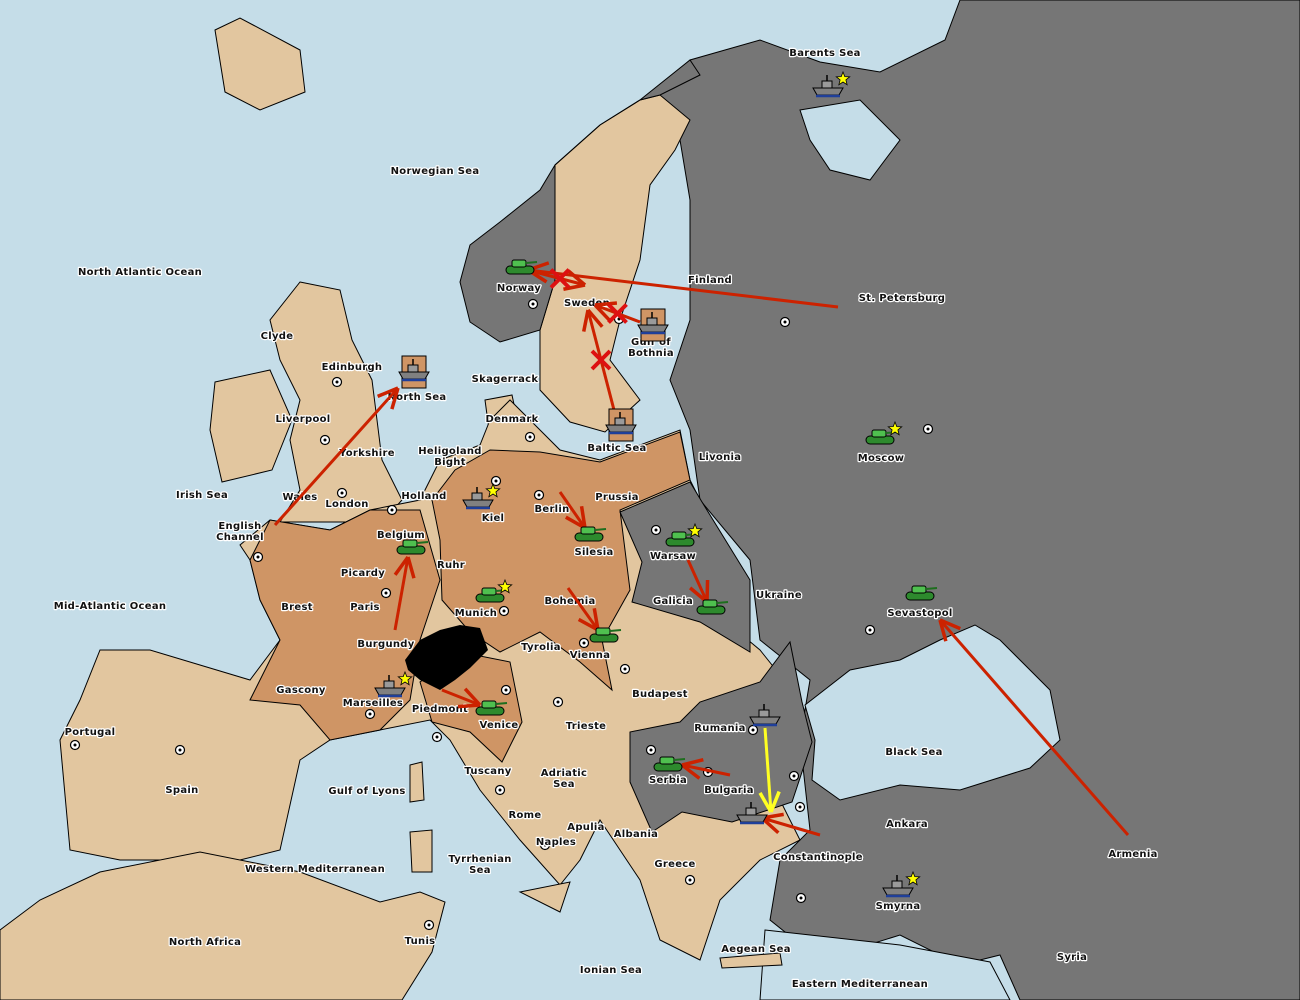 The width and height of the screenshot is (1300, 1000). I want to click on fleet-unit-marseilles, so click(393, 684).